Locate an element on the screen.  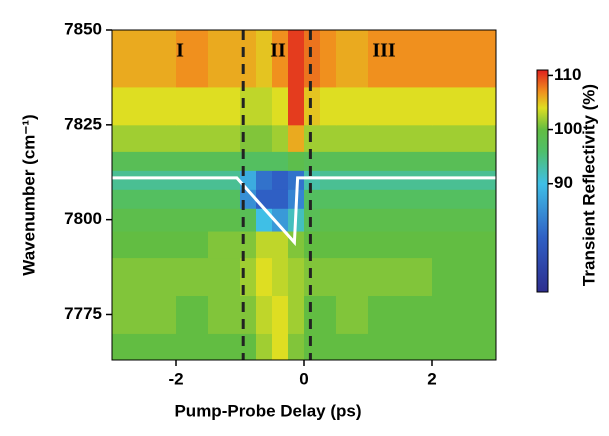
x-axis-label: Pump-Probe Delay (ps) is located at coordinates (267, 410).